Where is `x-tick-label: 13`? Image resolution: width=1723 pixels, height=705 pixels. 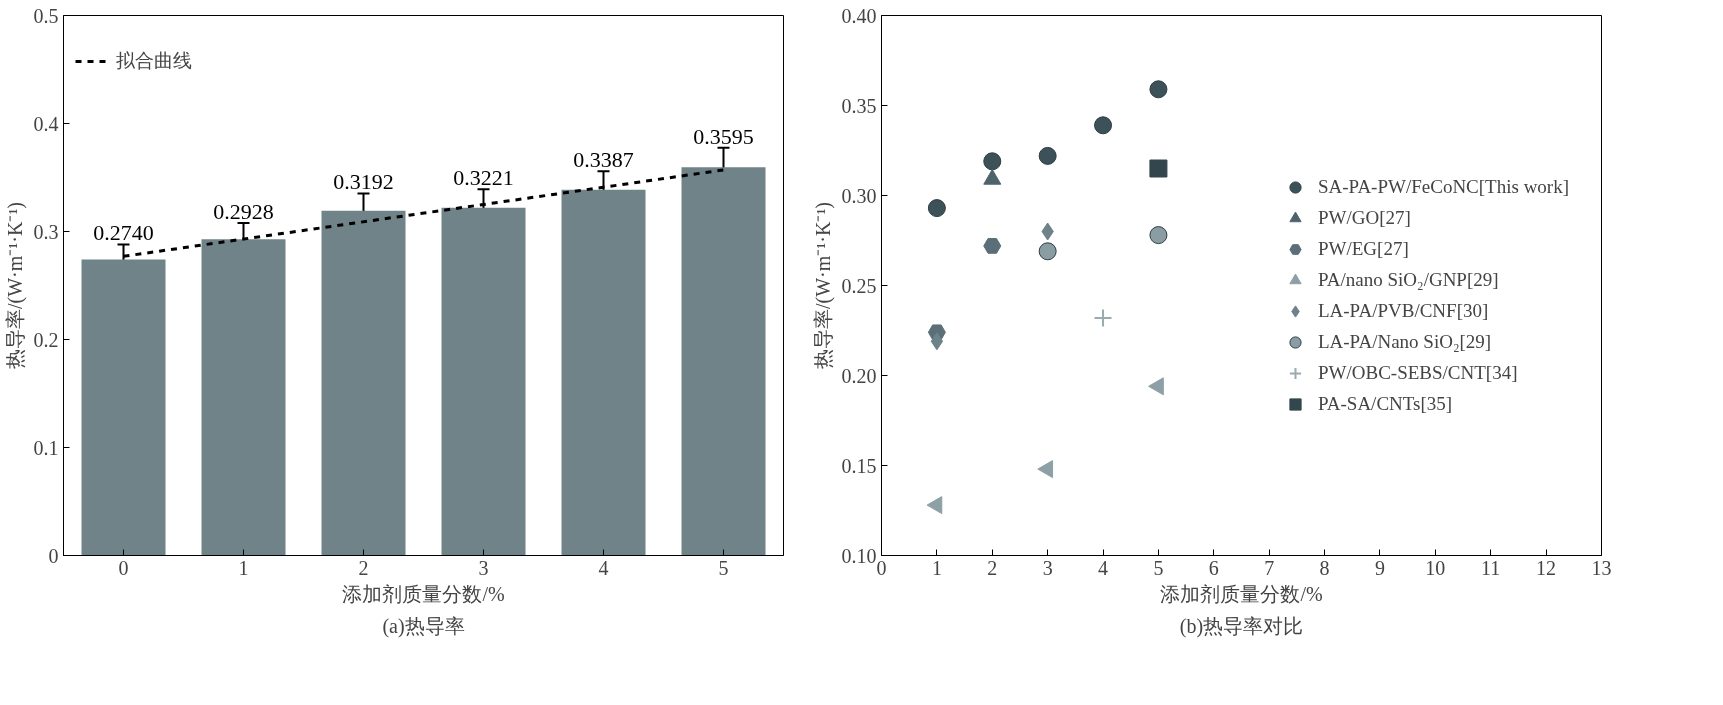
x-tick-label: 13 is located at coordinates (1601, 567).